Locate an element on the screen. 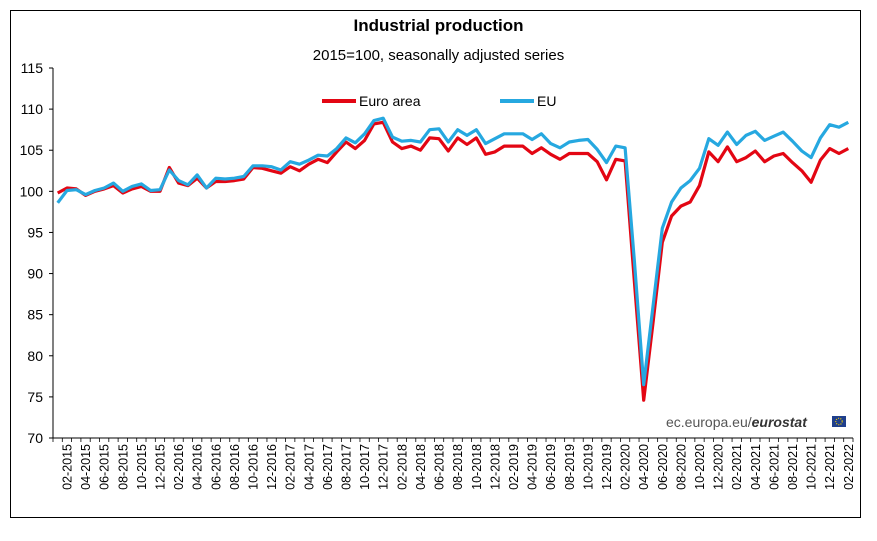 This screenshot has height=541, width=877. y-tick-label: 95 is located at coordinates (35, 232).